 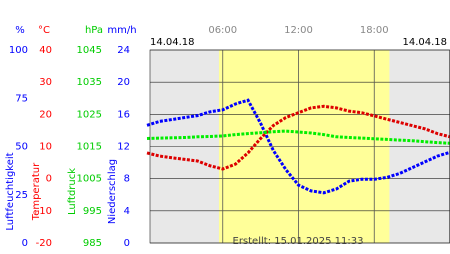 I want to click on y-tick-label: 1005, so click(x=89, y=179).